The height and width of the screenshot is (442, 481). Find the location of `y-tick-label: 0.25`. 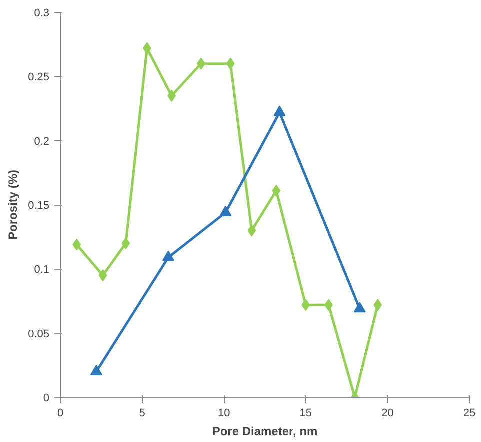

y-tick-label: 0.25 is located at coordinates (39, 78).